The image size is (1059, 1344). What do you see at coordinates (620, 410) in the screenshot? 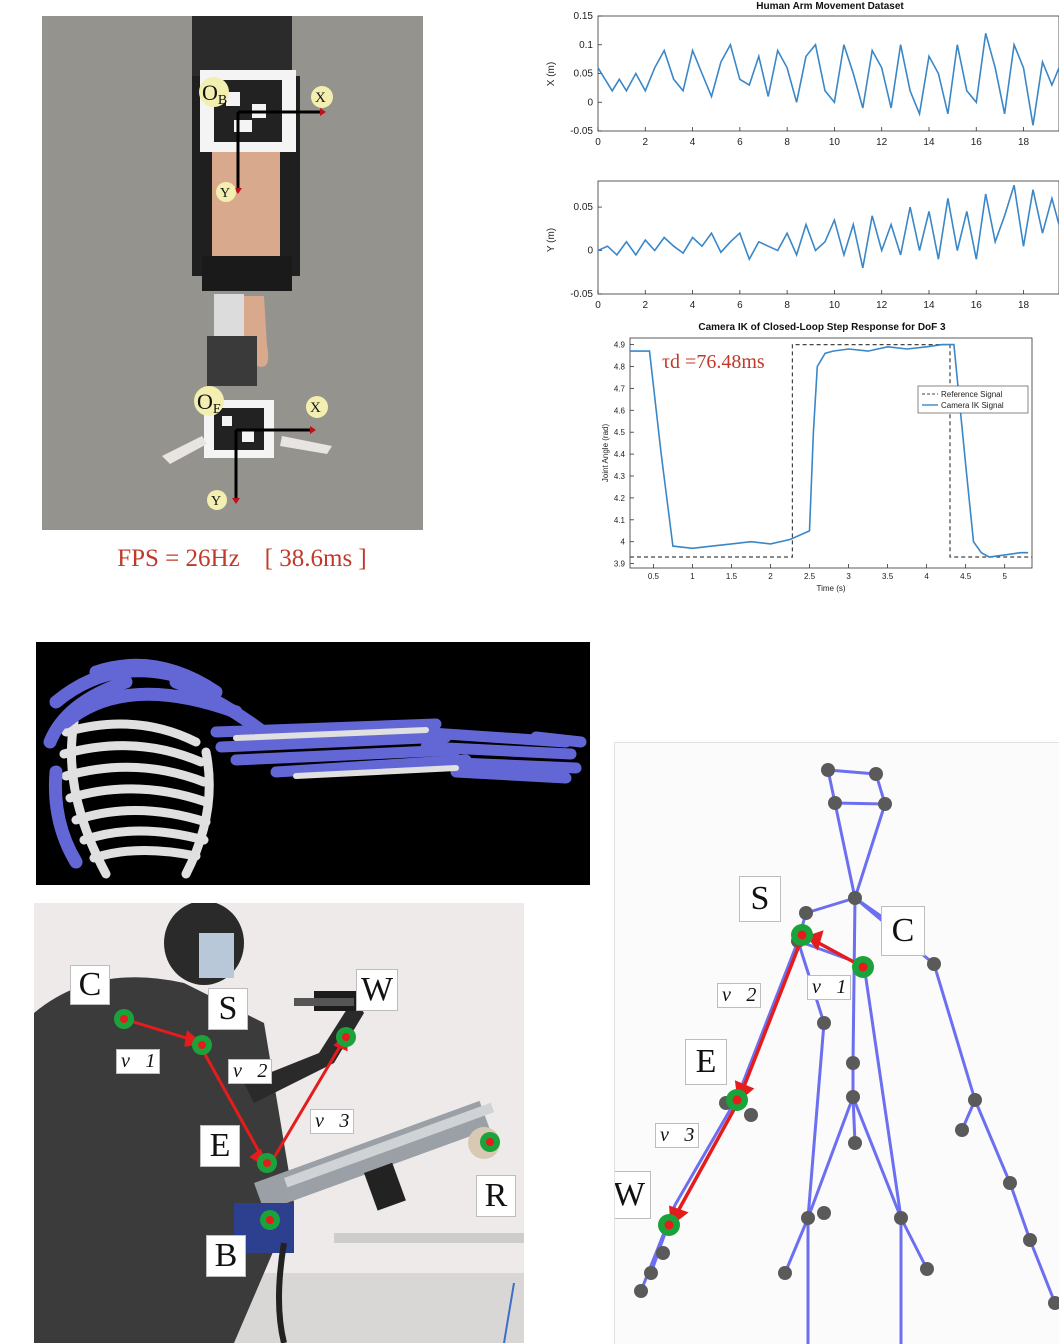
I see `step-y-tick-label: 4.6` at bounding box center [620, 410].